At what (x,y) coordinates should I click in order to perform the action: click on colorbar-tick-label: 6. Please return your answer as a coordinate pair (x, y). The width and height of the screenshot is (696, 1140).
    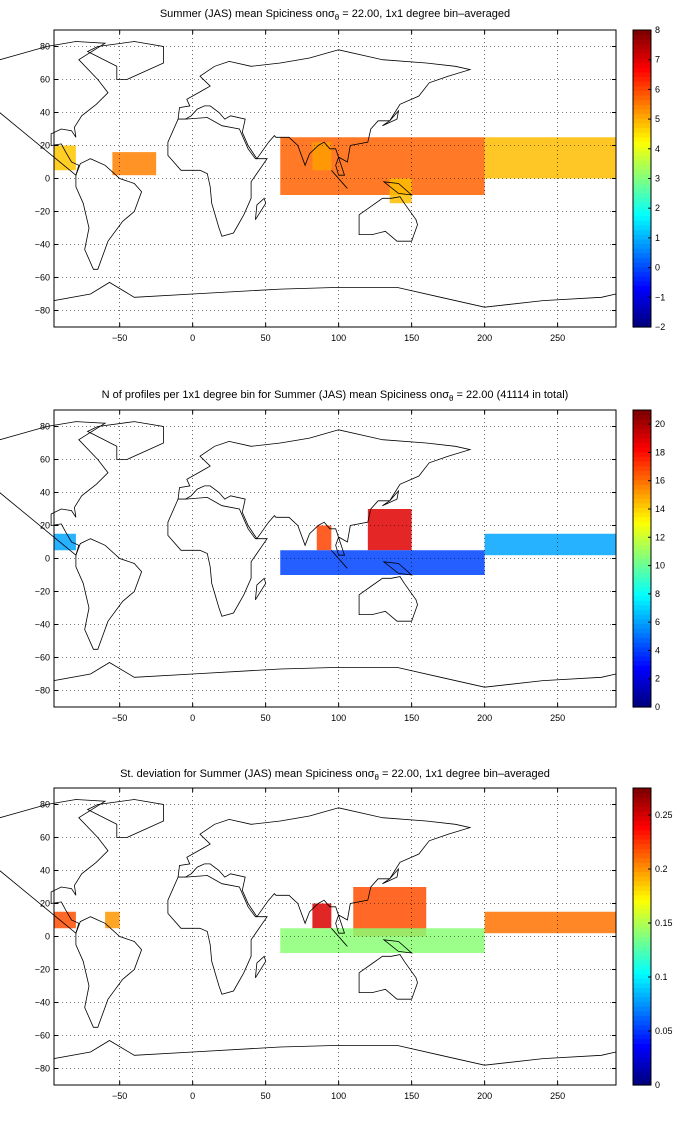
    Looking at the image, I should click on (657, 89).